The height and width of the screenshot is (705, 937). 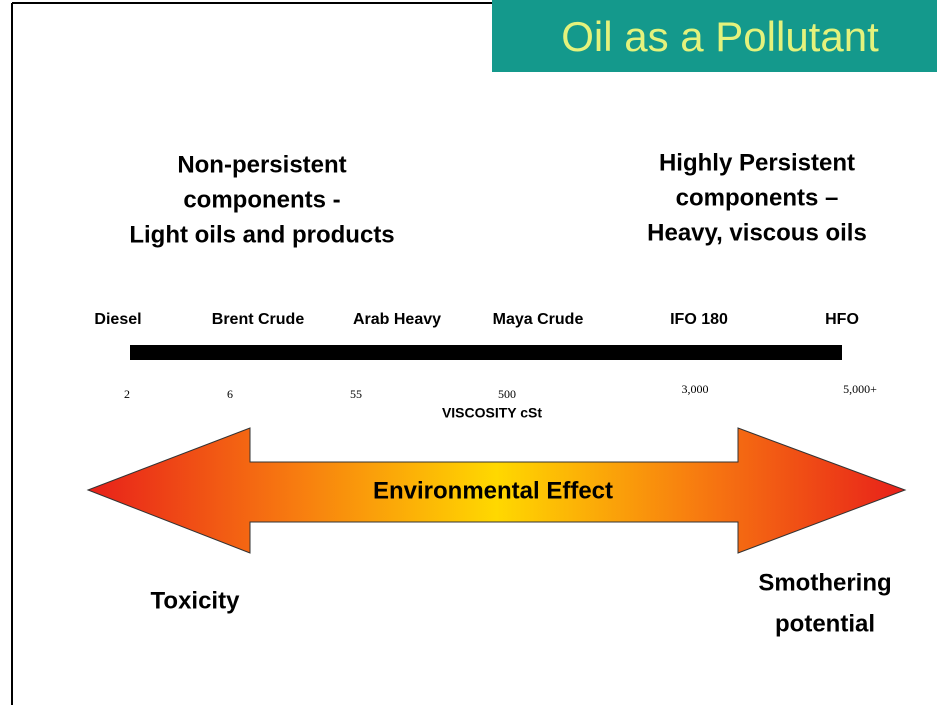 I want to click on oil-viscosity: 3,000, so click(x=695, y=389).